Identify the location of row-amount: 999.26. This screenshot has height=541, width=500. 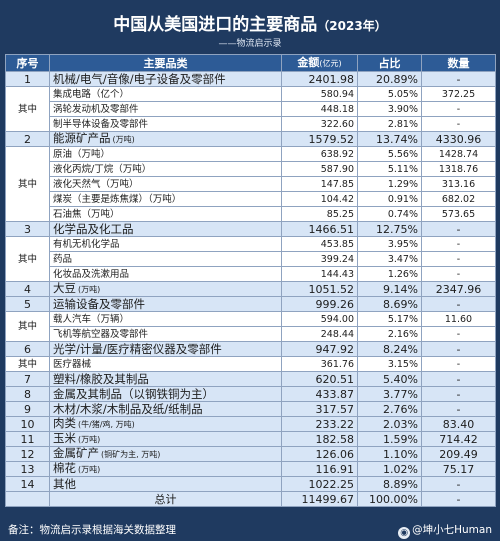
(319, 304).